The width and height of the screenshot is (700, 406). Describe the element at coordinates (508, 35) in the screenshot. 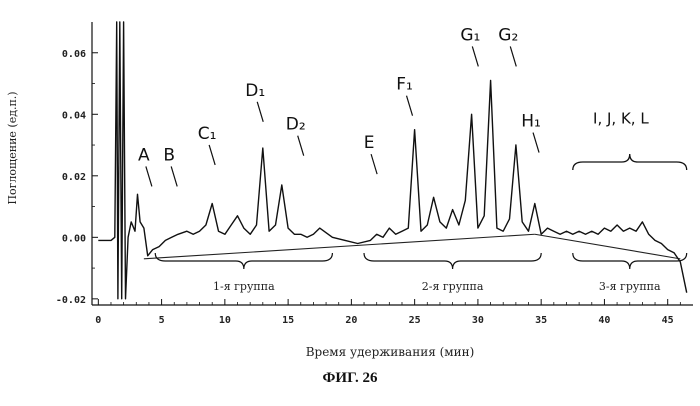

I see `peak-label: G₂` at that location.